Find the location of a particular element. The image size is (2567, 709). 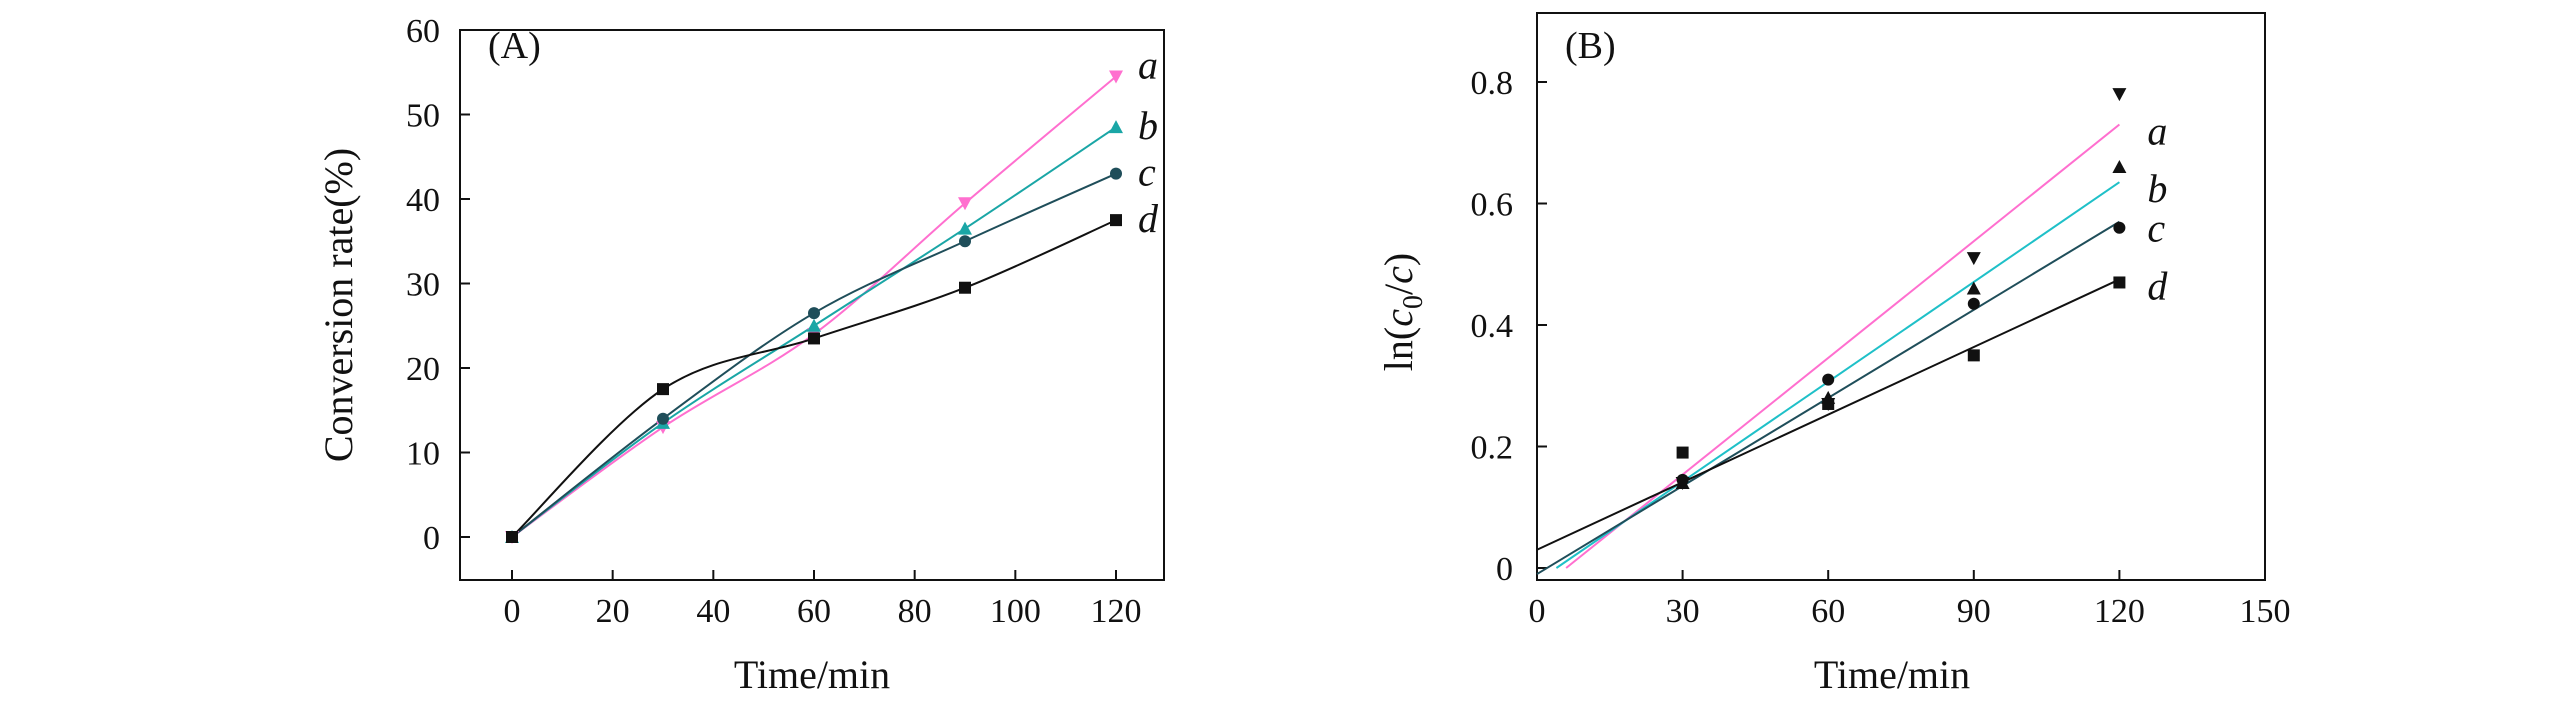

series-label-a-c: c is located at coordinates (1147, 172).